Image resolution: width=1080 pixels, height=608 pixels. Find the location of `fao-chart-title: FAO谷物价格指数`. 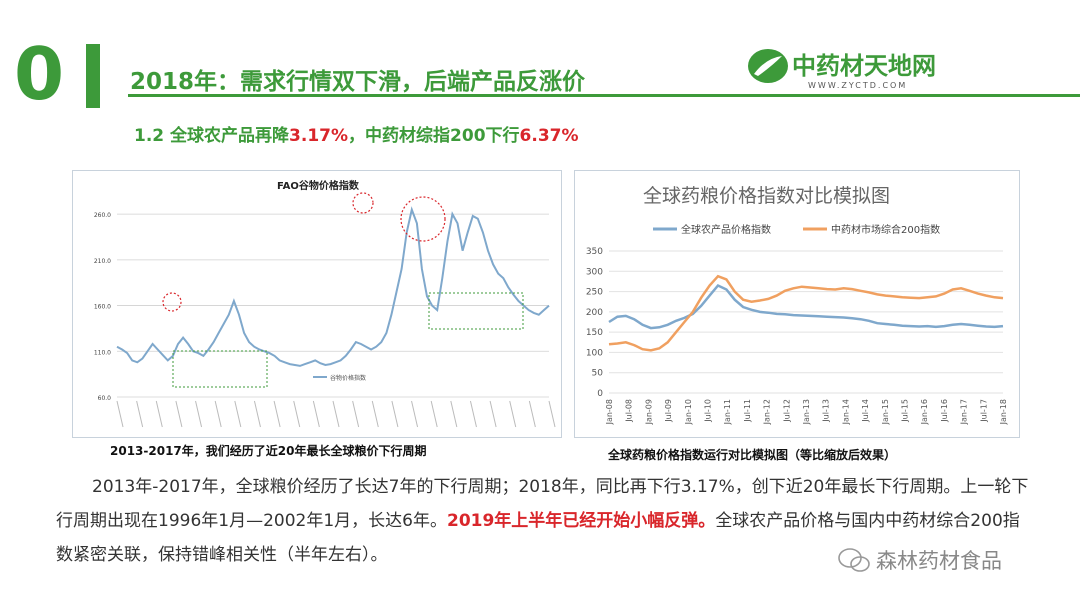

fao-chart-title: FAO谷物价格指数 is located at coordinates (318, 185).